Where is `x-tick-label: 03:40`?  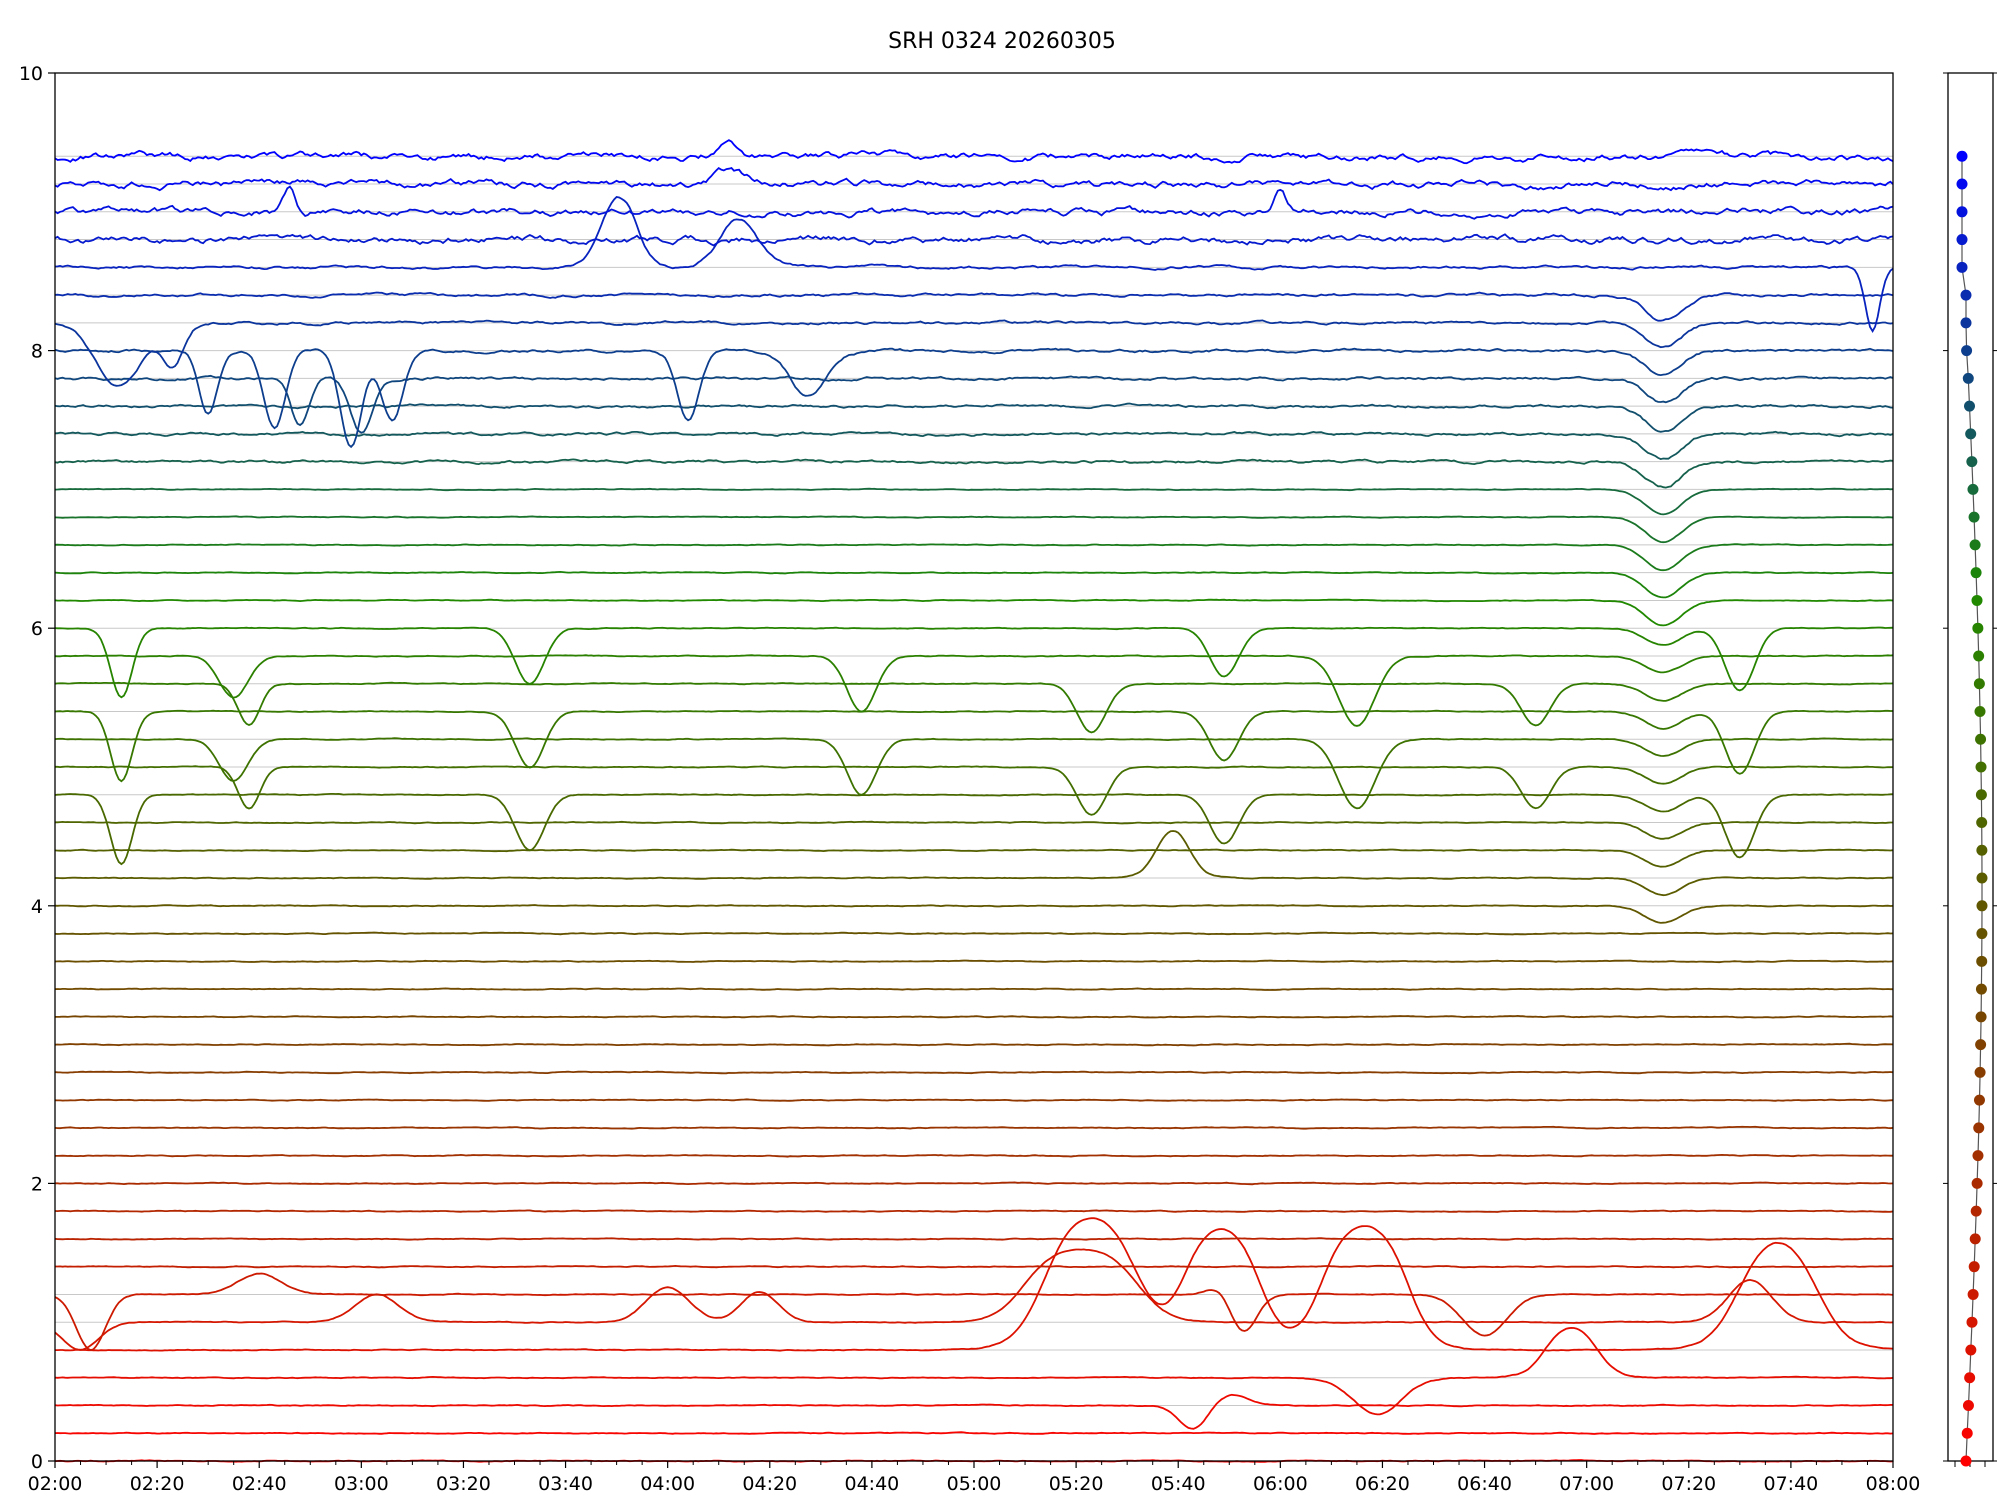
x-tick-label: 03:40 is located at coordinates (565, 1484).